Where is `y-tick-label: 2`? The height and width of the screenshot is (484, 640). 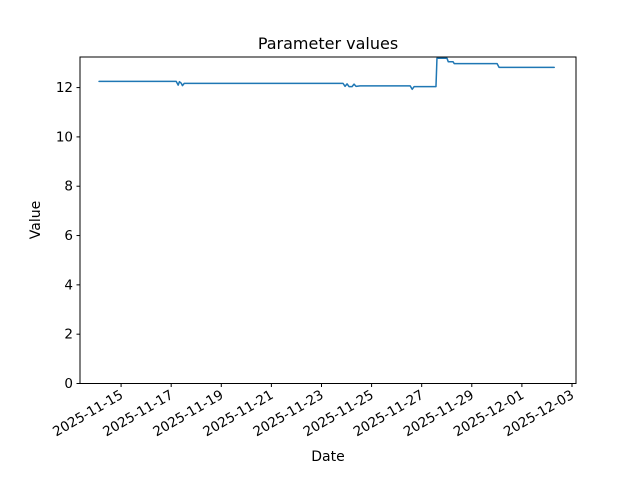 y-tick-label: 2 is located at coordinates (68, 335).